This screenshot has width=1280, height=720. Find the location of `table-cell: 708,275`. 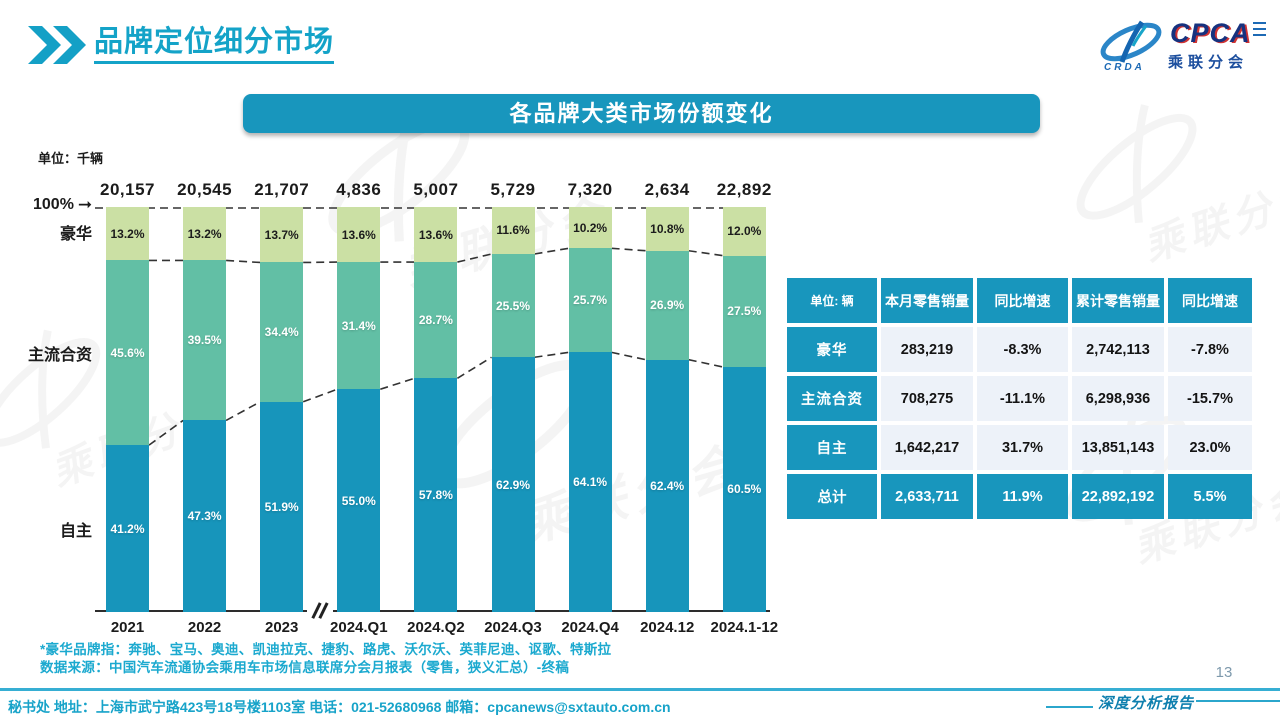

table-cell: 708,275 is located at coordinates (927, 398).